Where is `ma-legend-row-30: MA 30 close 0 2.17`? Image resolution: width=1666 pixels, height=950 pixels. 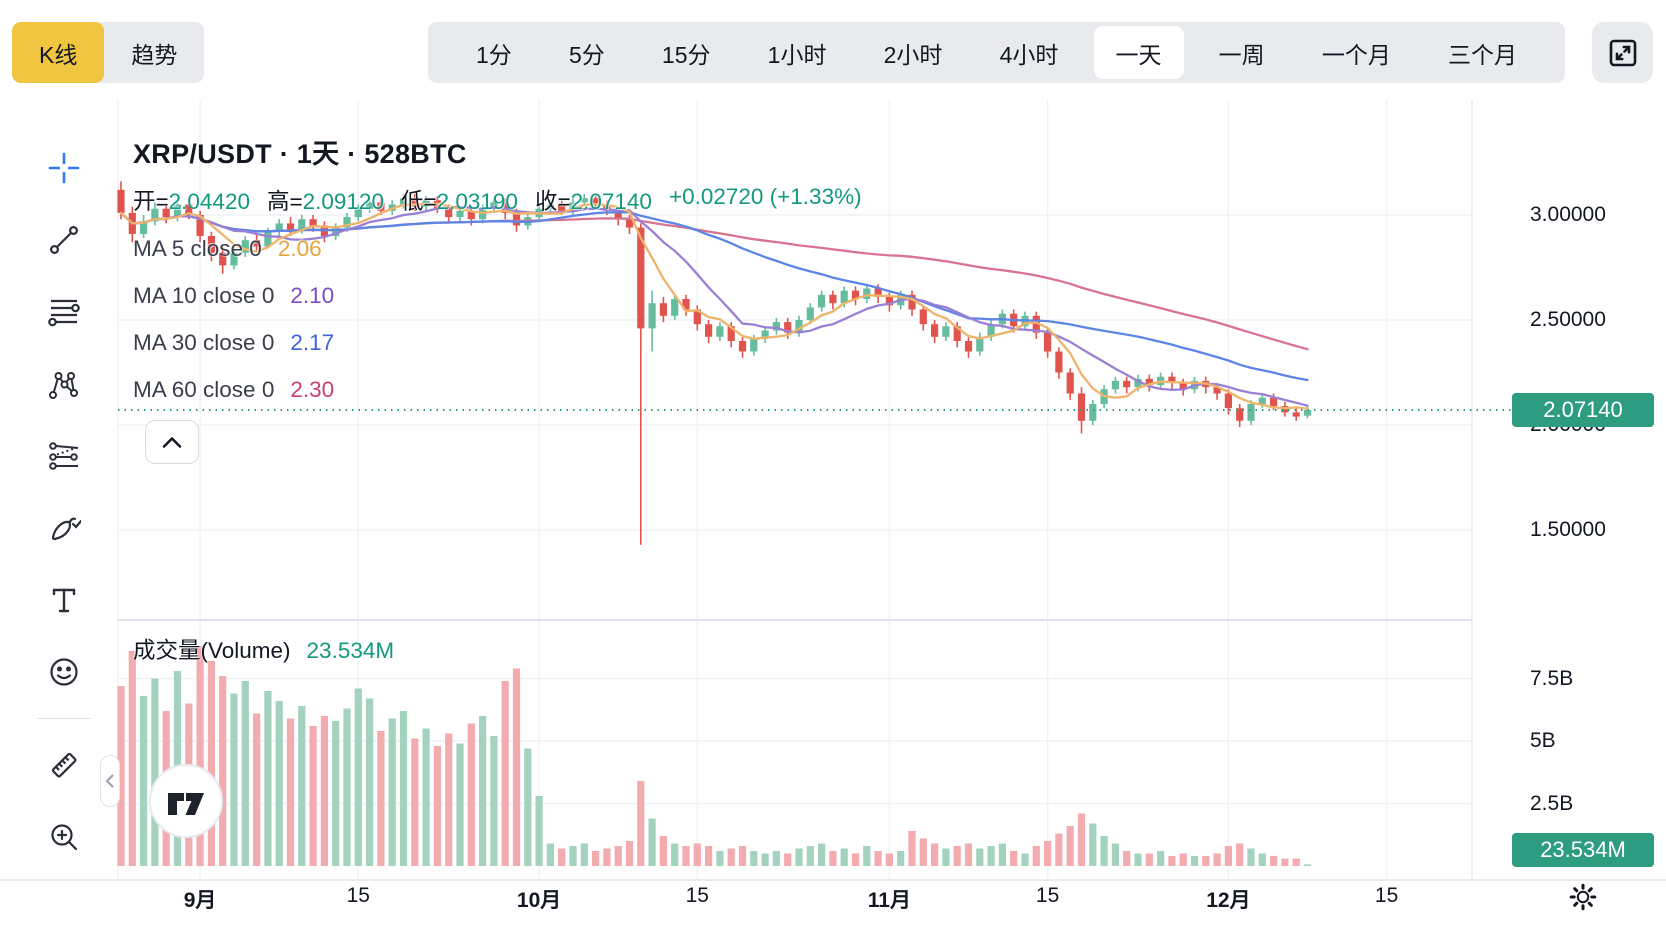 ma-legend-row-30: MA 30 close 0 2.17 is located at coordinates (233, 343).